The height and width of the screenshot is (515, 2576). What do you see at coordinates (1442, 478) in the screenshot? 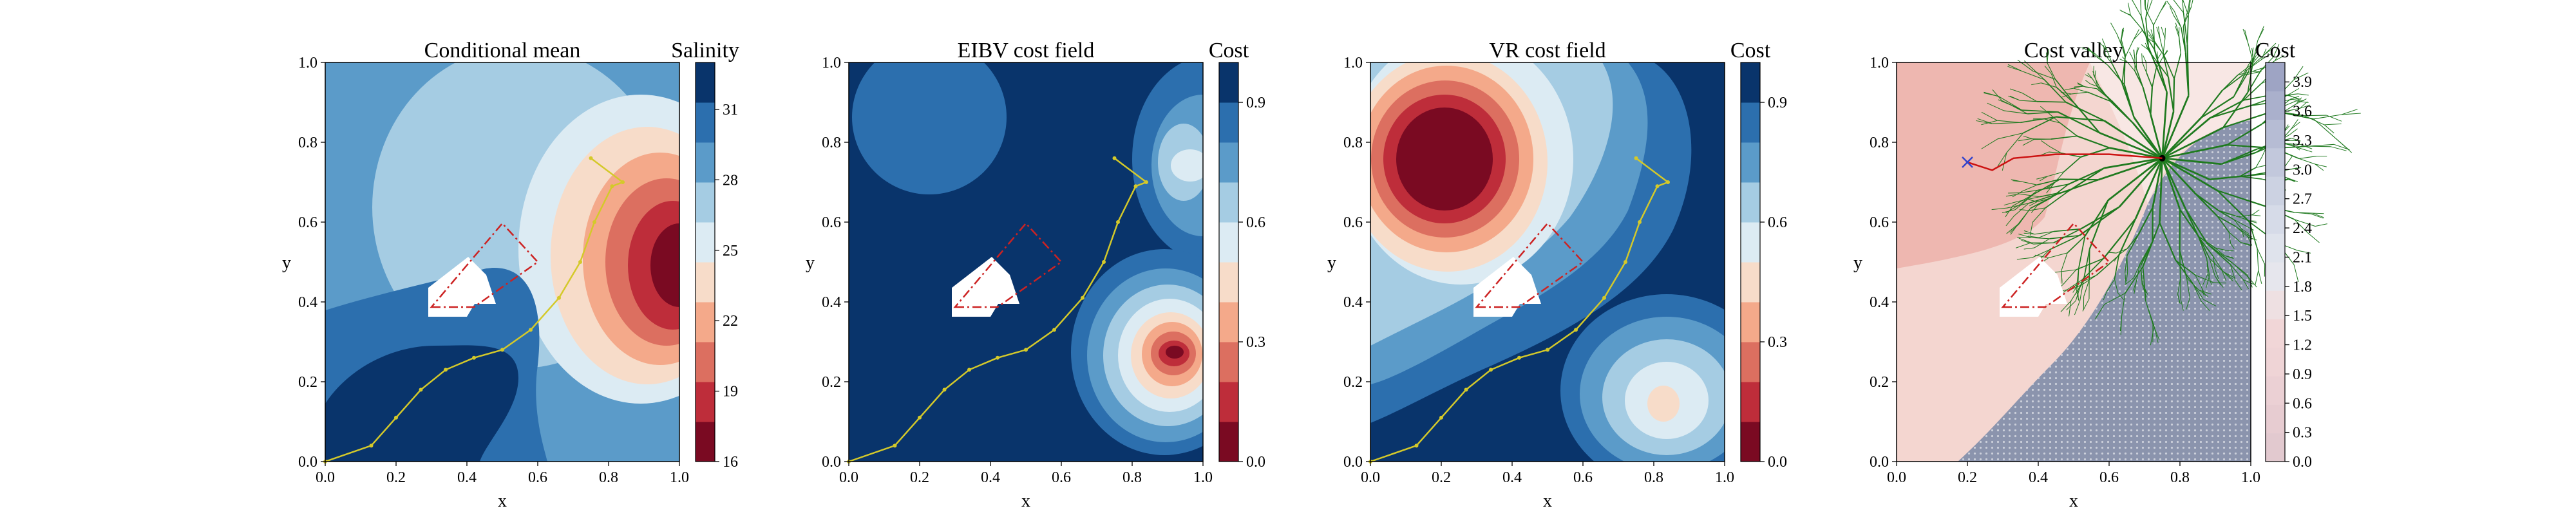
I see `x-tick-label: 0.2` at bounding box center [1442, 478].